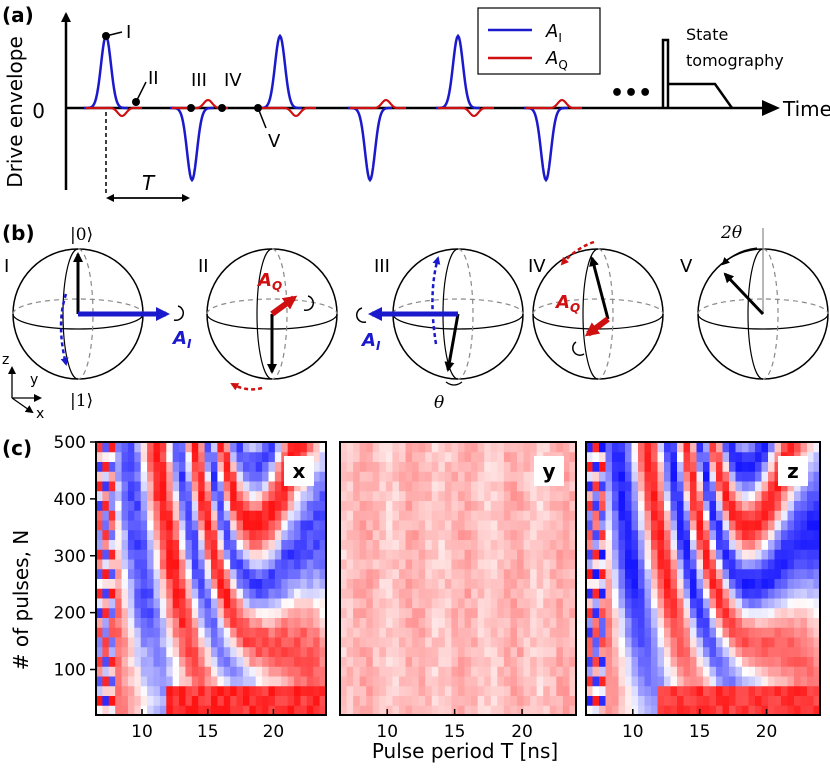  Describe the element at coordinates (701, 95) in the screenshot. I see `tomography-readout-pulse` at that location.